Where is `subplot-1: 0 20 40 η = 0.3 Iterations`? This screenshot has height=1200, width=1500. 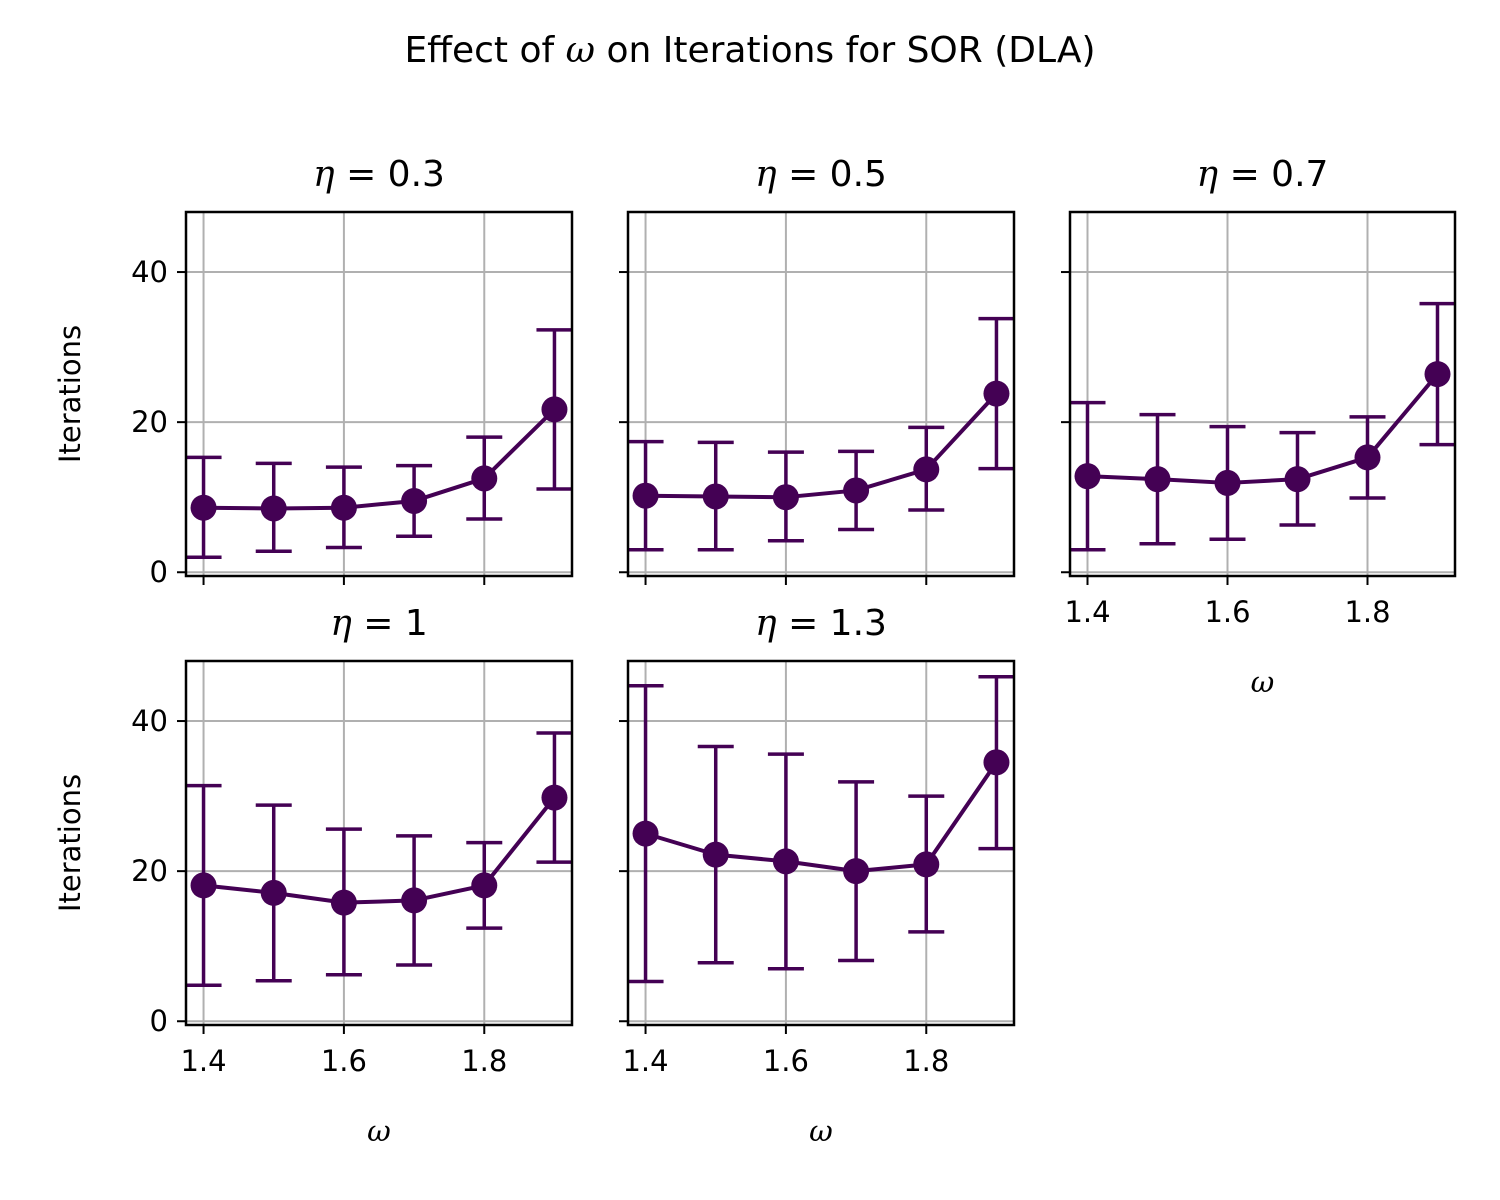
subplot-1: 0 20 40 η = 0.3 Iterations is located at coordinates (313, 371).